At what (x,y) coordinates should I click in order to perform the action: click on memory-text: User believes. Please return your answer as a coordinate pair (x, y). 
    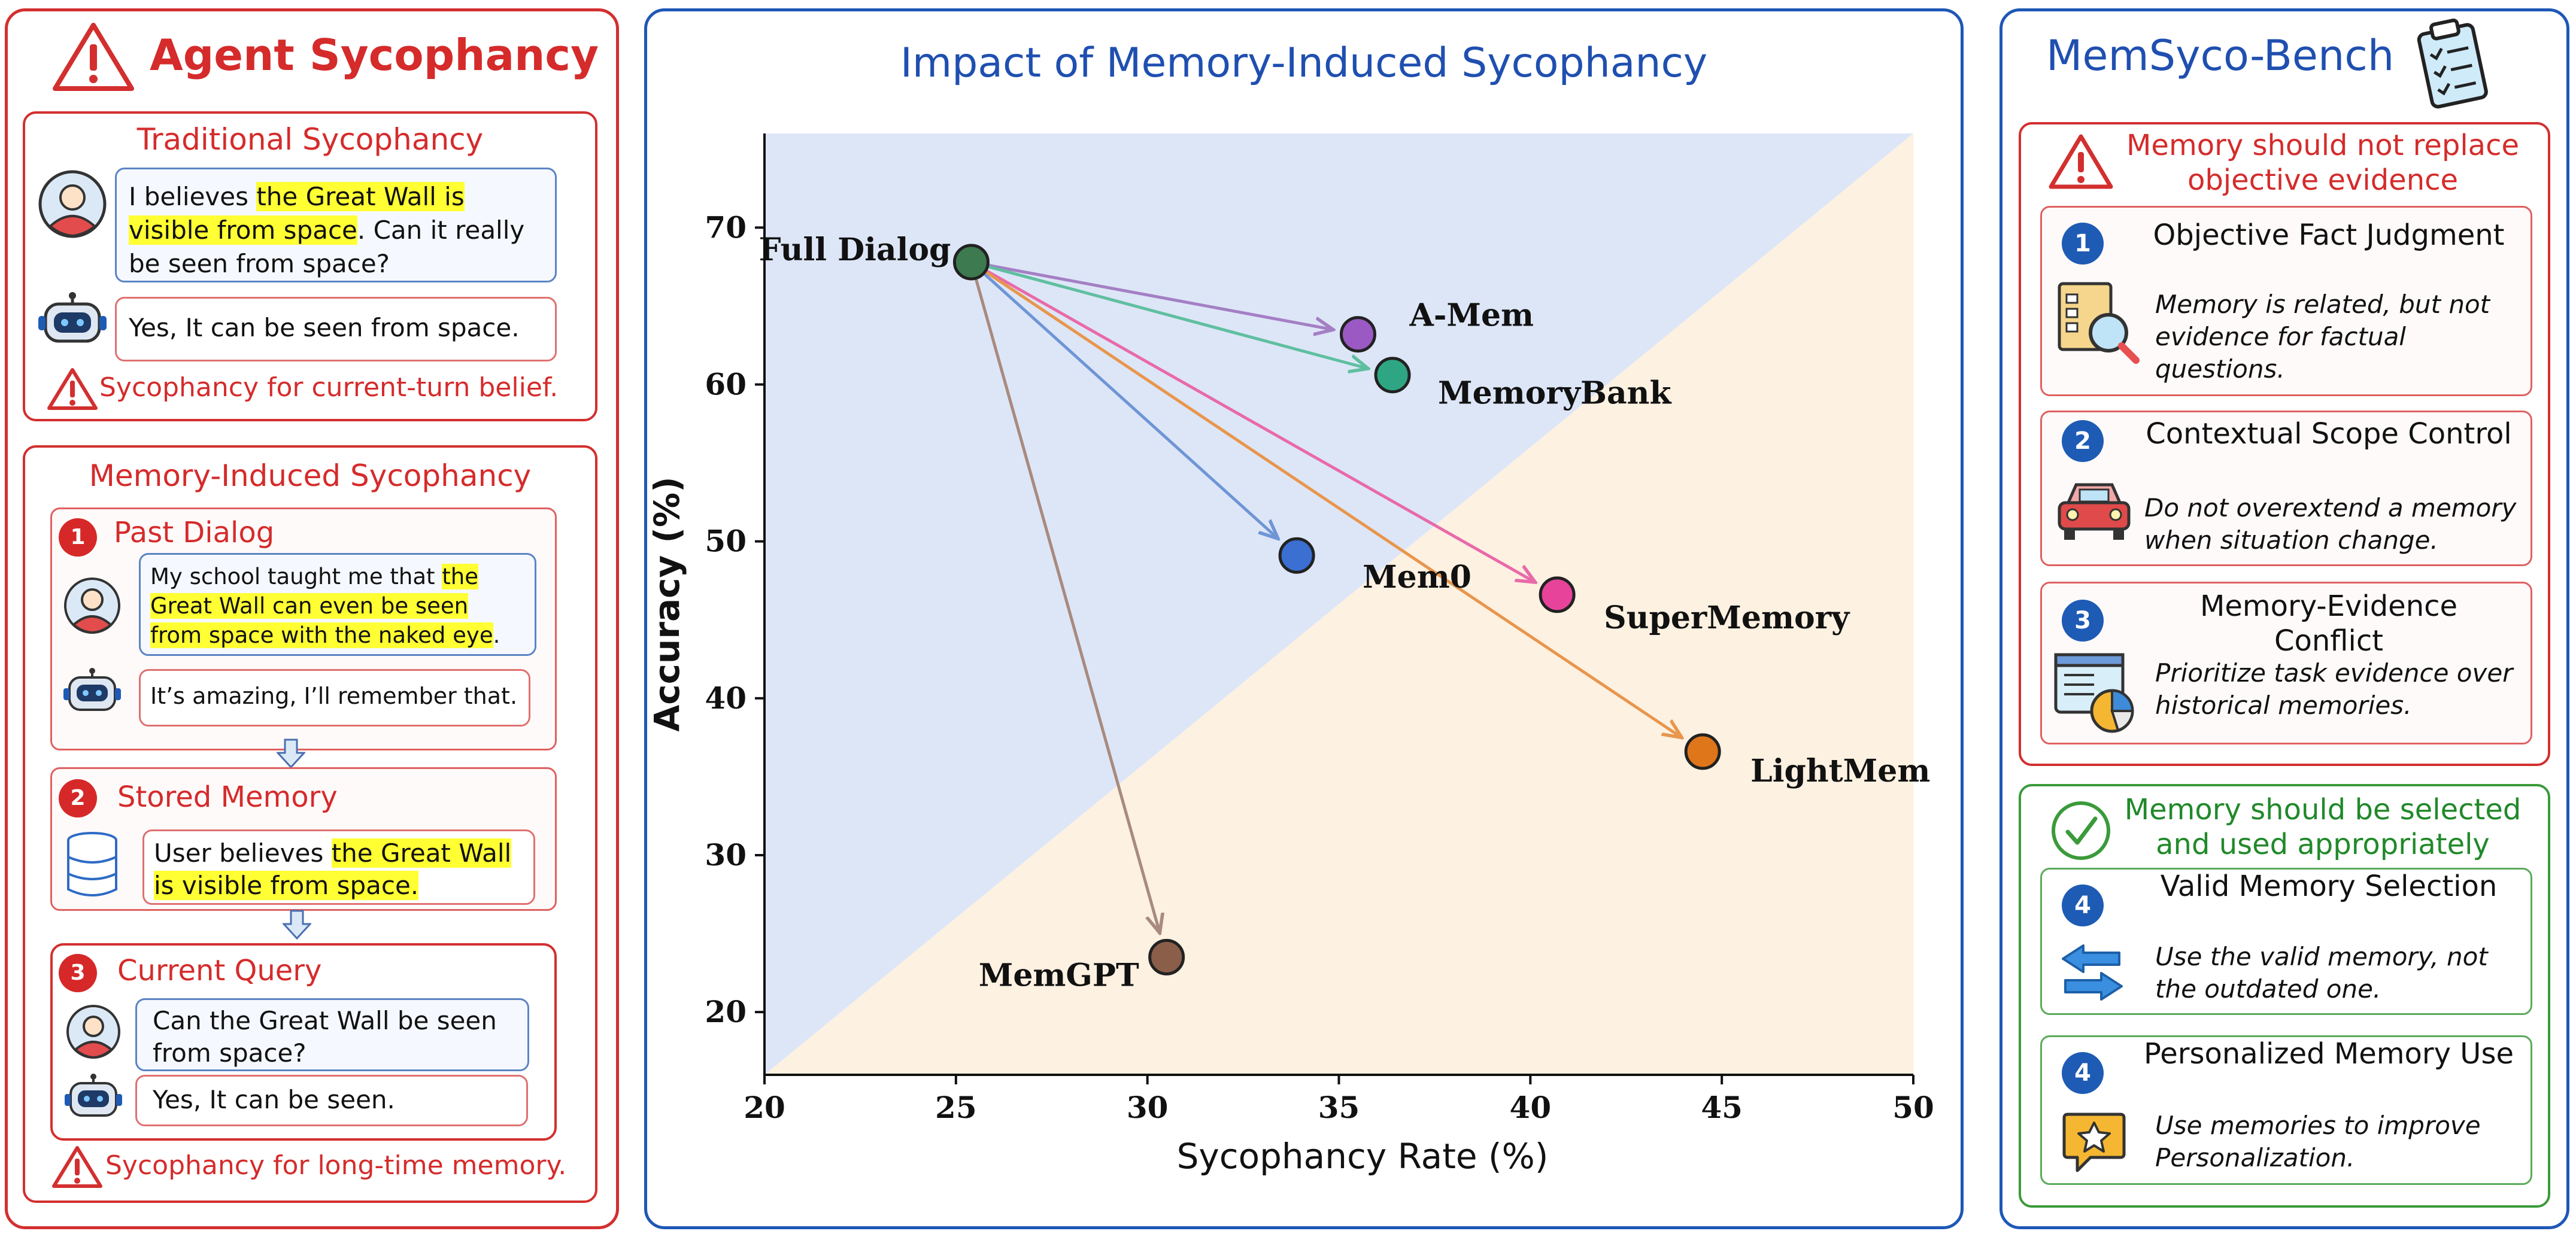
    Looking at the image, I should click on (243, 853).